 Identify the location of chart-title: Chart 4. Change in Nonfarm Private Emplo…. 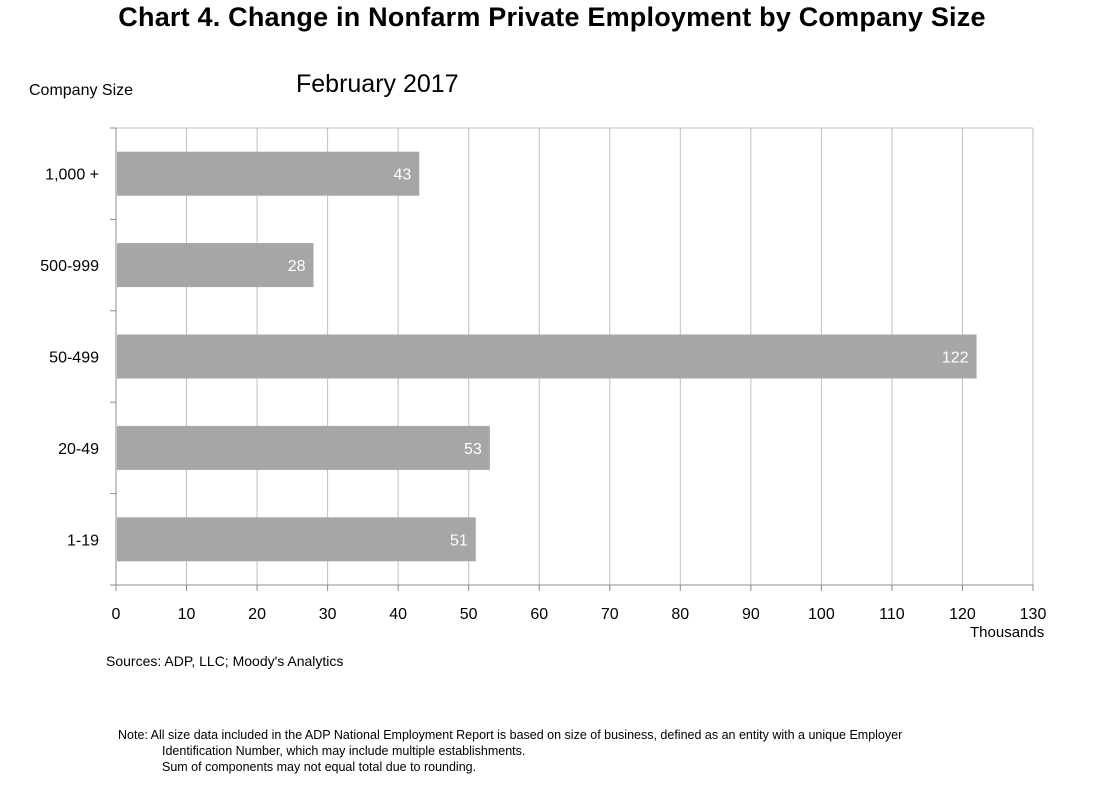
(552, 17).